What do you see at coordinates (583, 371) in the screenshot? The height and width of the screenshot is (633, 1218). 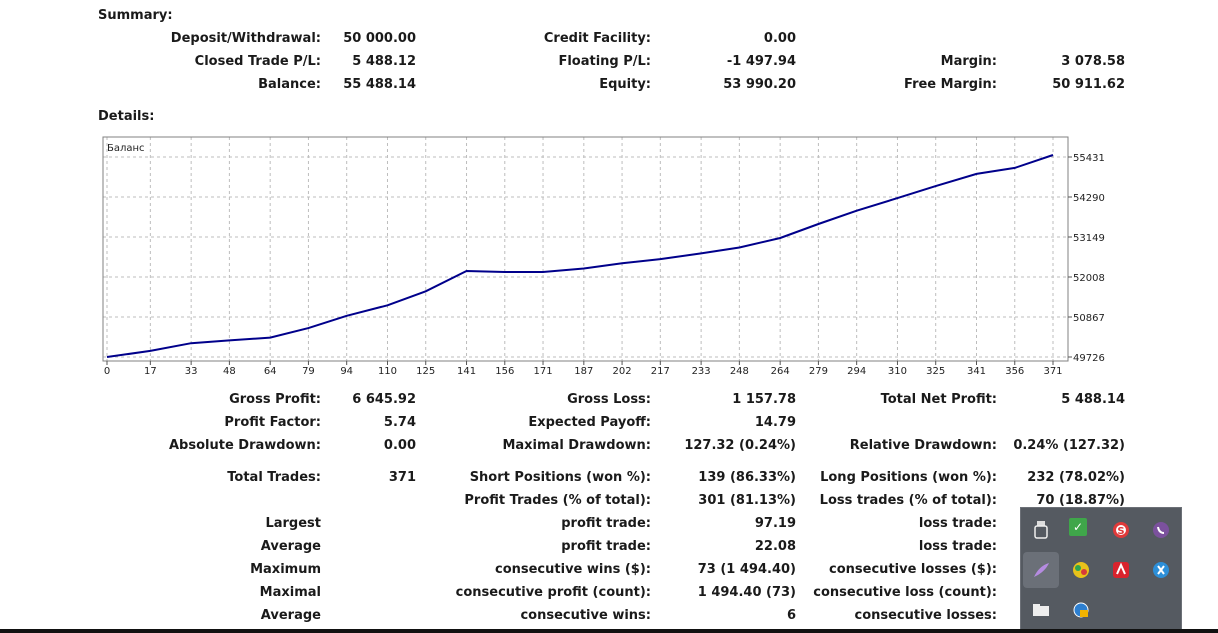 I see `x-tick-label: 187` at bounding box center [583, 371].